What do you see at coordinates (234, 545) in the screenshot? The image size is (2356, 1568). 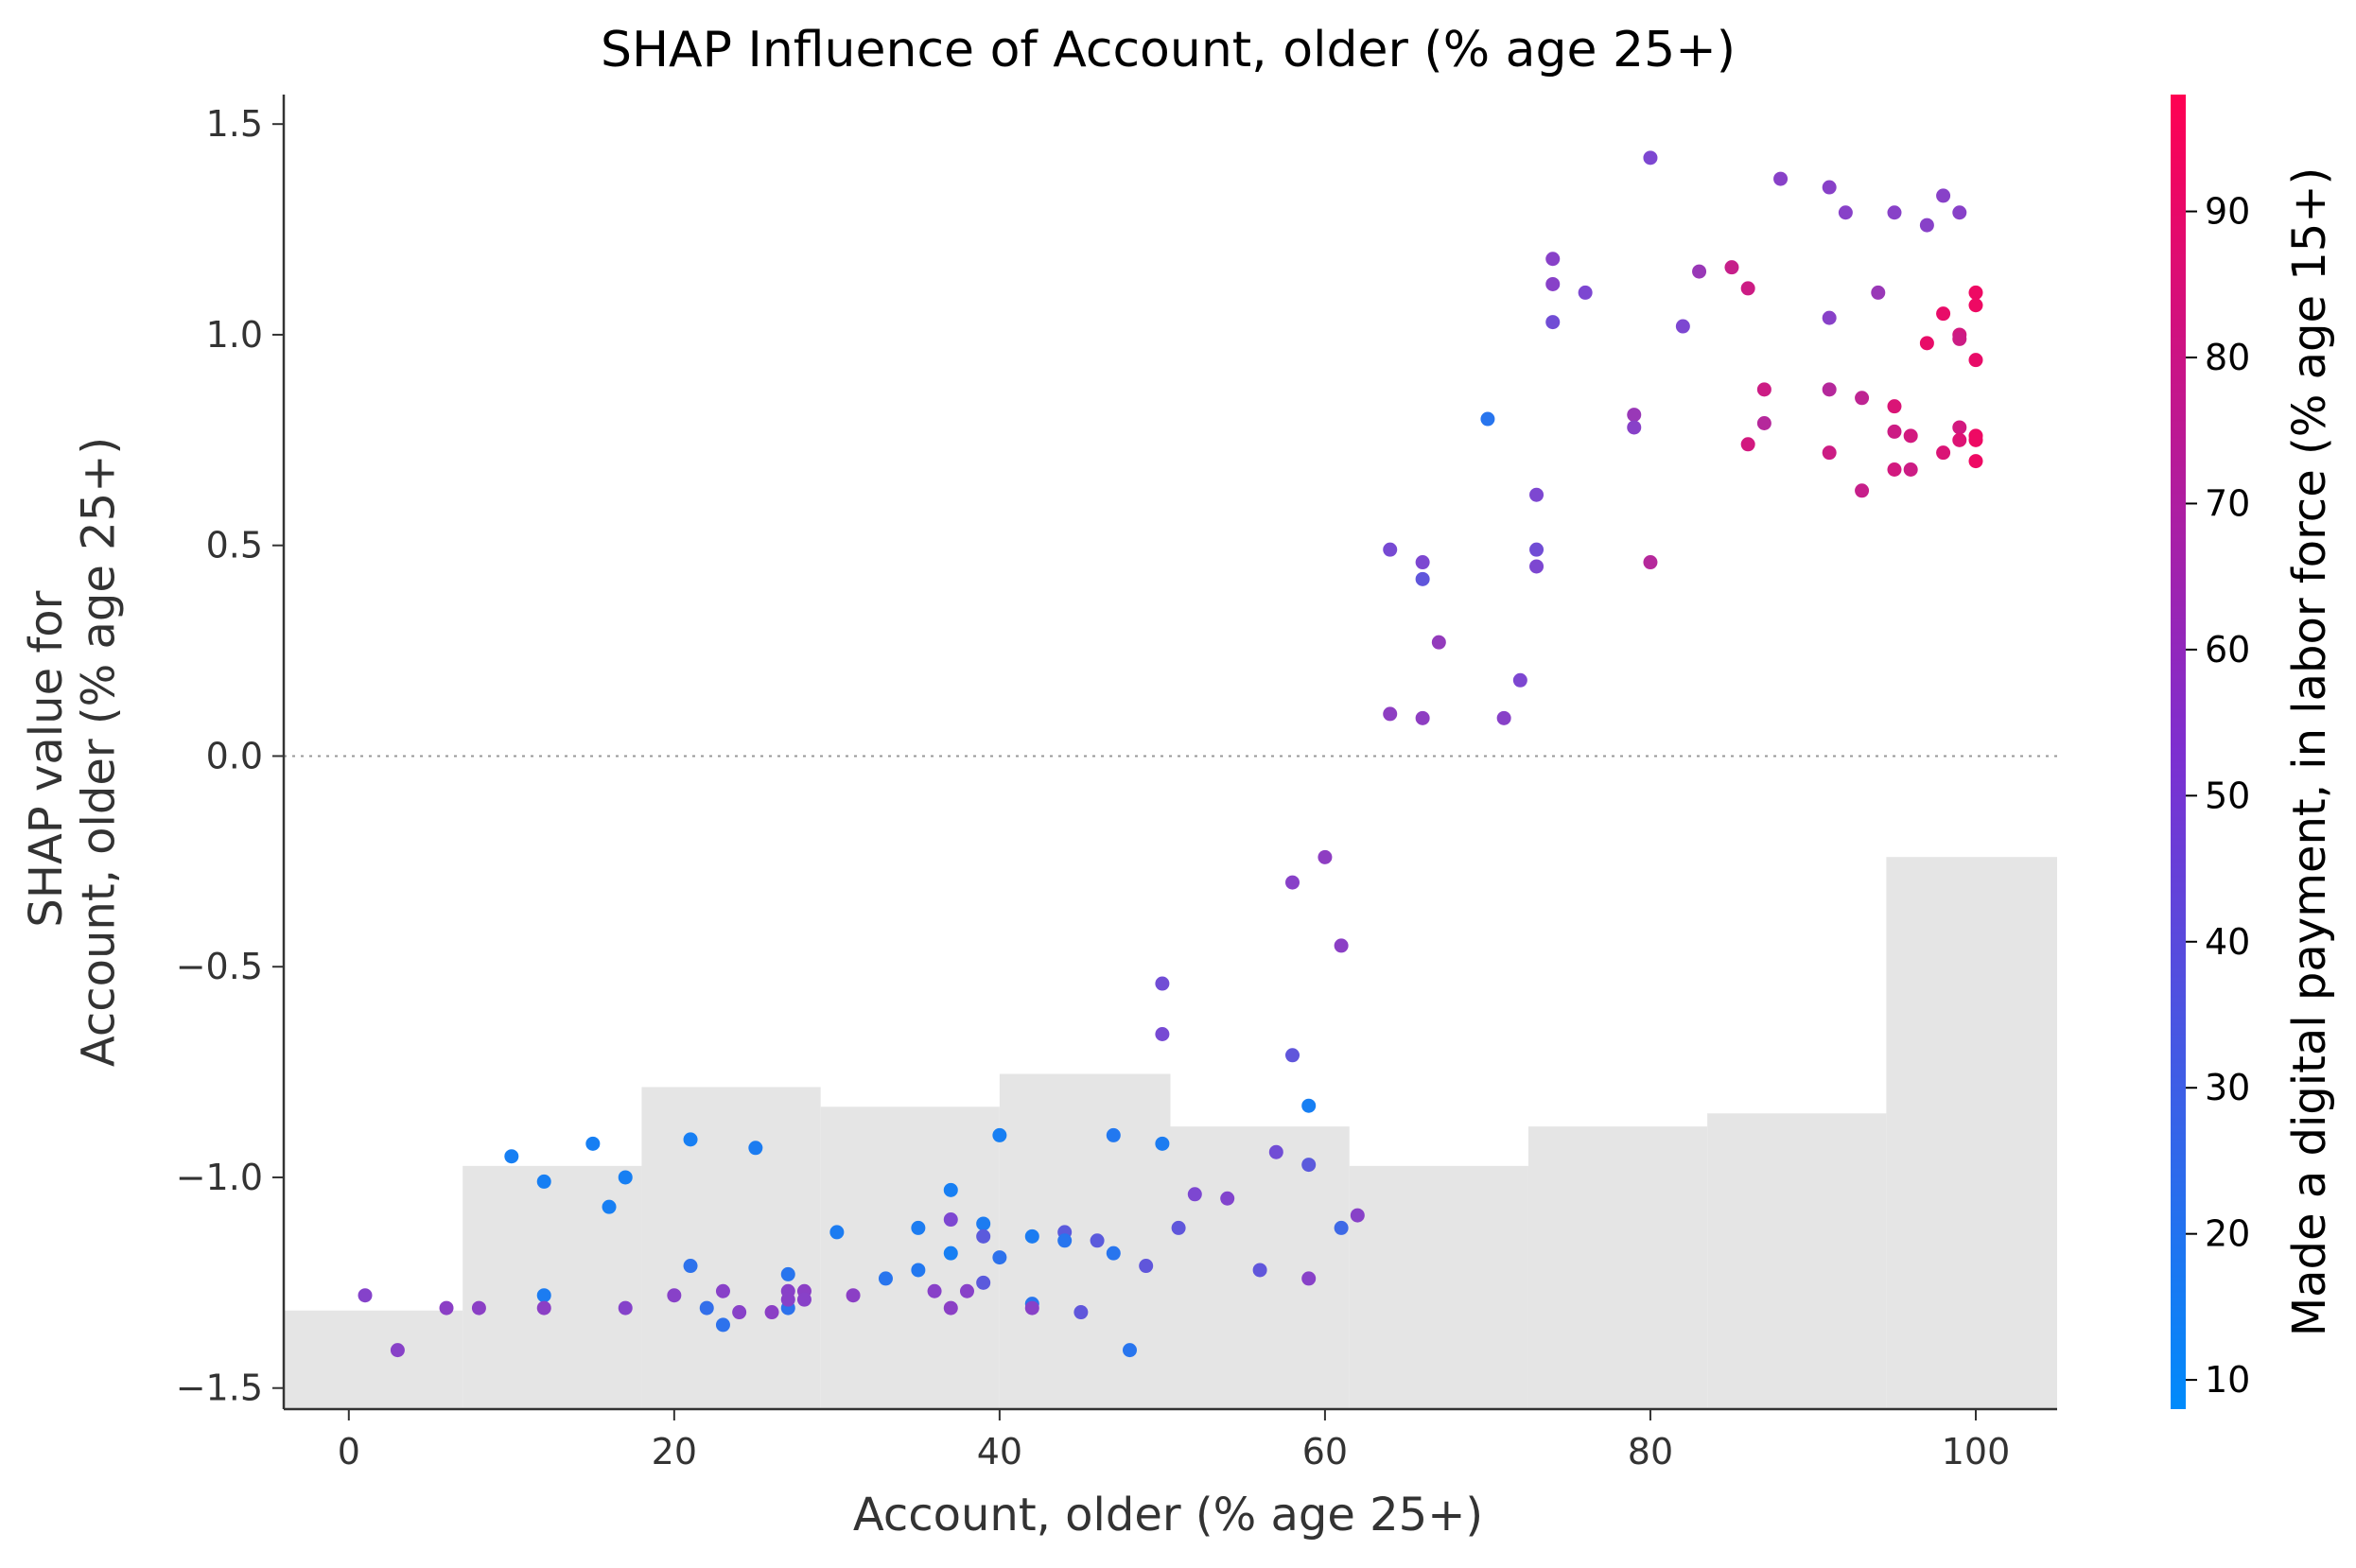 I see `y-tick-label: 0.5` at bounding box center [234, 545].